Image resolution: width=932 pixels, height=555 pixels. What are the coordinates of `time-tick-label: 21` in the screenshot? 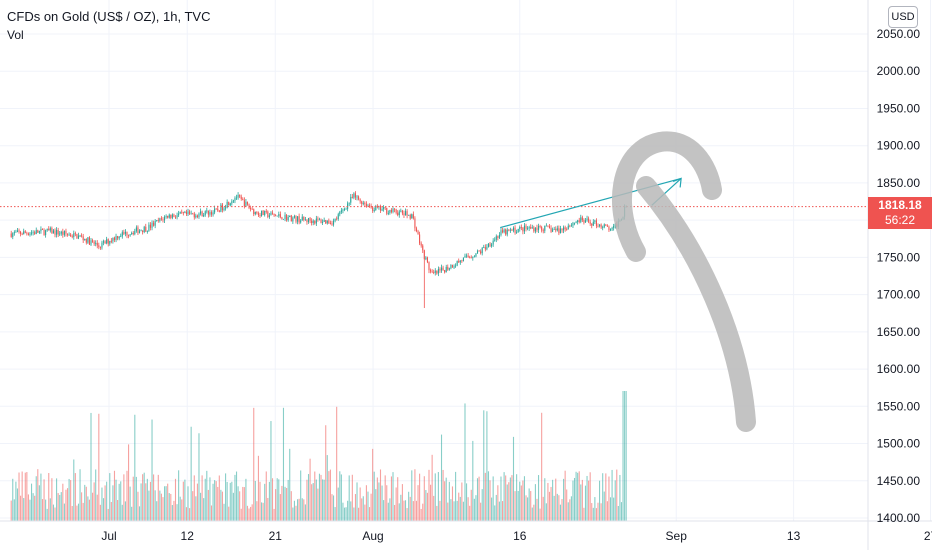 It's located at (276, 536).